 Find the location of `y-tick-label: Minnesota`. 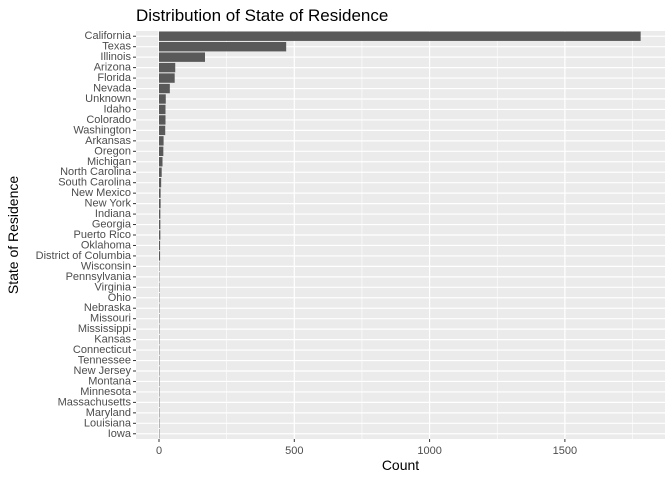

y-tick-label: Minnesota is located at coordinates (106, 392).